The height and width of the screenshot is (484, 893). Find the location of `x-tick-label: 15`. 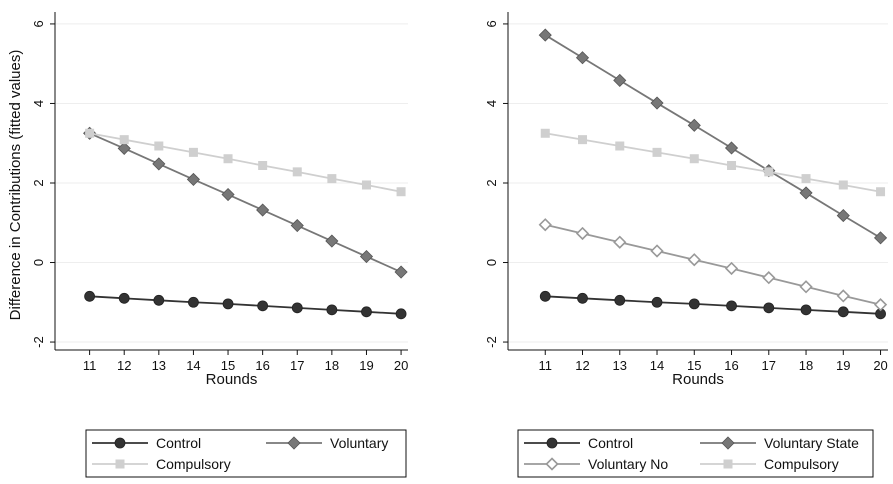

x-tick-label: 15 is located at coordinates (228, 365).